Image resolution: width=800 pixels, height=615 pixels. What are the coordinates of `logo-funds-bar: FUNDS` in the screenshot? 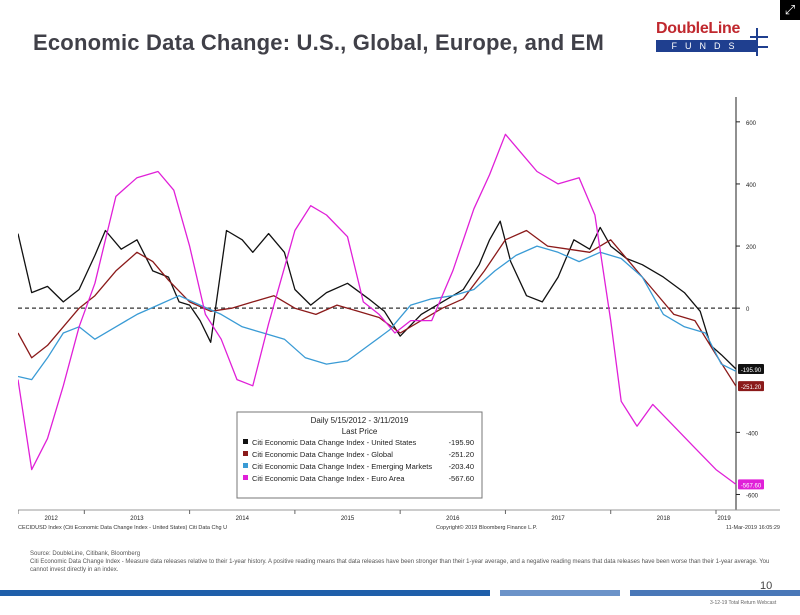 It's located at (707, 46).